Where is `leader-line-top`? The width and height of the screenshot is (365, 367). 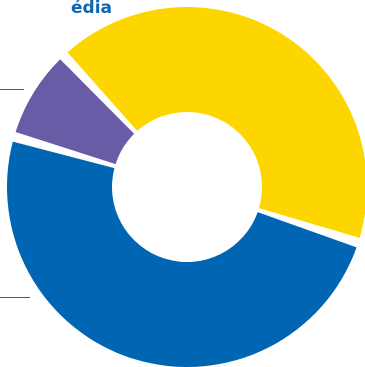 leader-line-top is located at coordinates (12, 89).